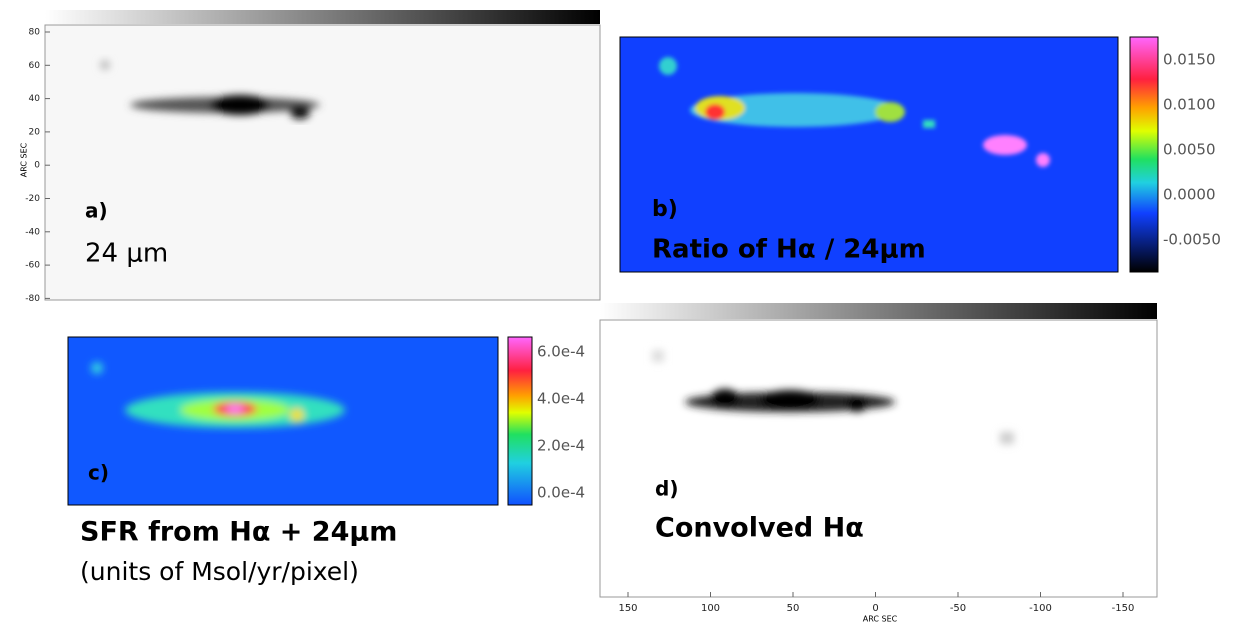  What do you see at coordinates (666, 489) in the screenshot?
I see `panel-letter: d)` at bounding box center [666, 489].